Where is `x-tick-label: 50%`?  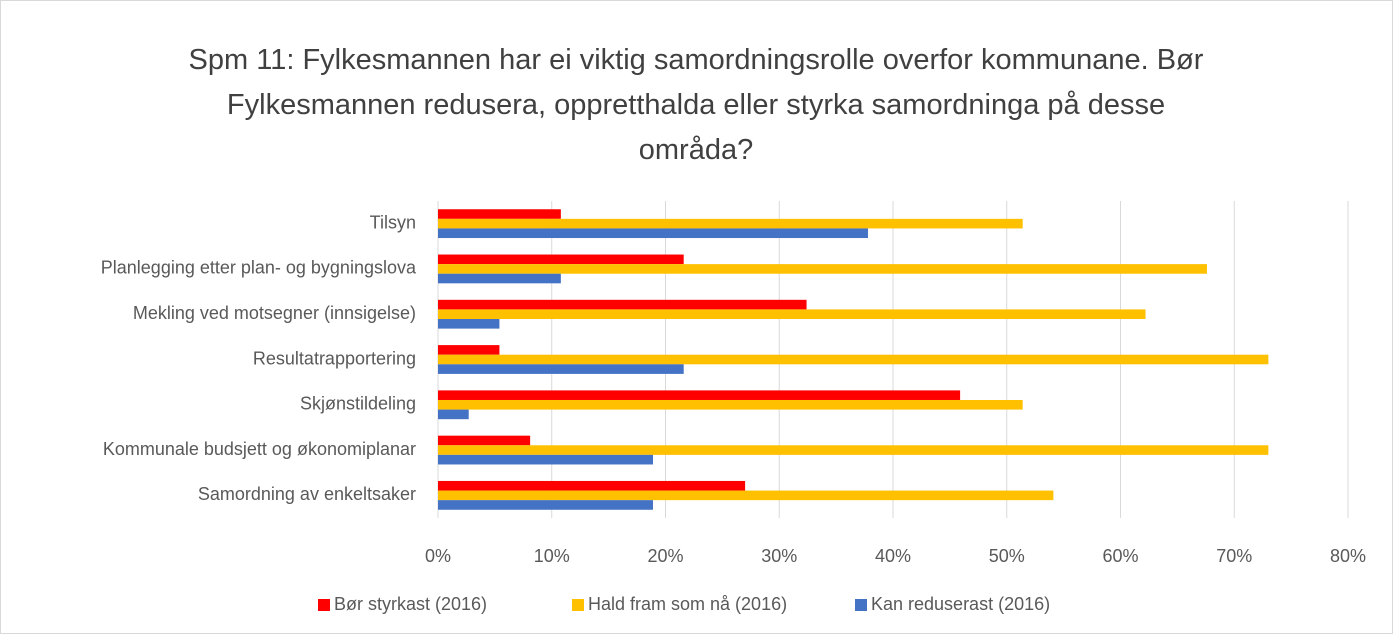
x-tick-label: 50% is located at coordinates (1007, 556).